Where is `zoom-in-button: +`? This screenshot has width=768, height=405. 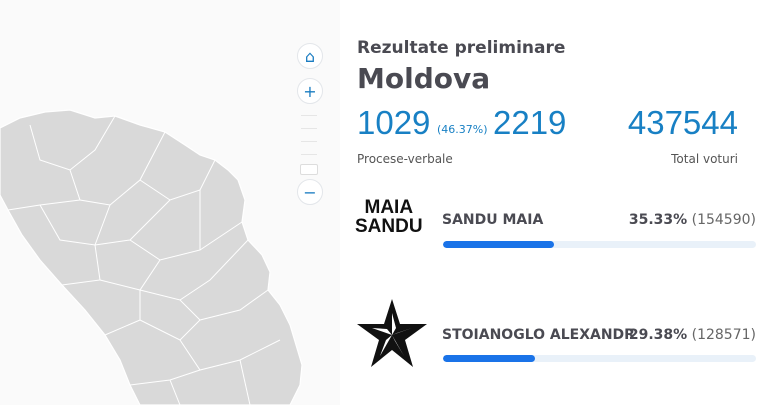
zoom-in-button: + is located at coordinates (310, 91).